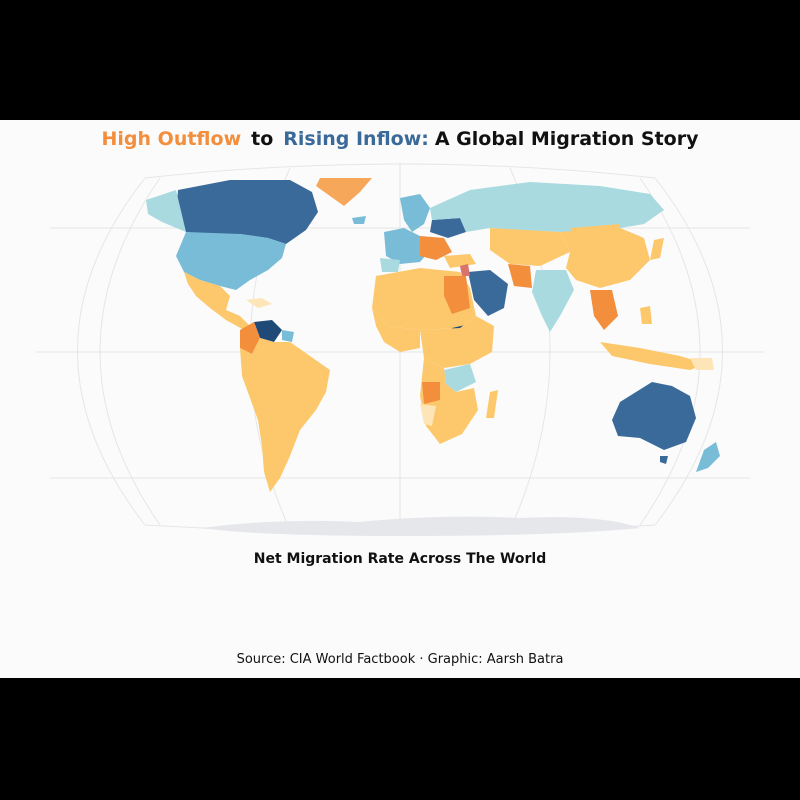  What do you see at coordinates (460, 378) in the screenshot?
I see `region-east-africa` at bounding box center [460, 378].